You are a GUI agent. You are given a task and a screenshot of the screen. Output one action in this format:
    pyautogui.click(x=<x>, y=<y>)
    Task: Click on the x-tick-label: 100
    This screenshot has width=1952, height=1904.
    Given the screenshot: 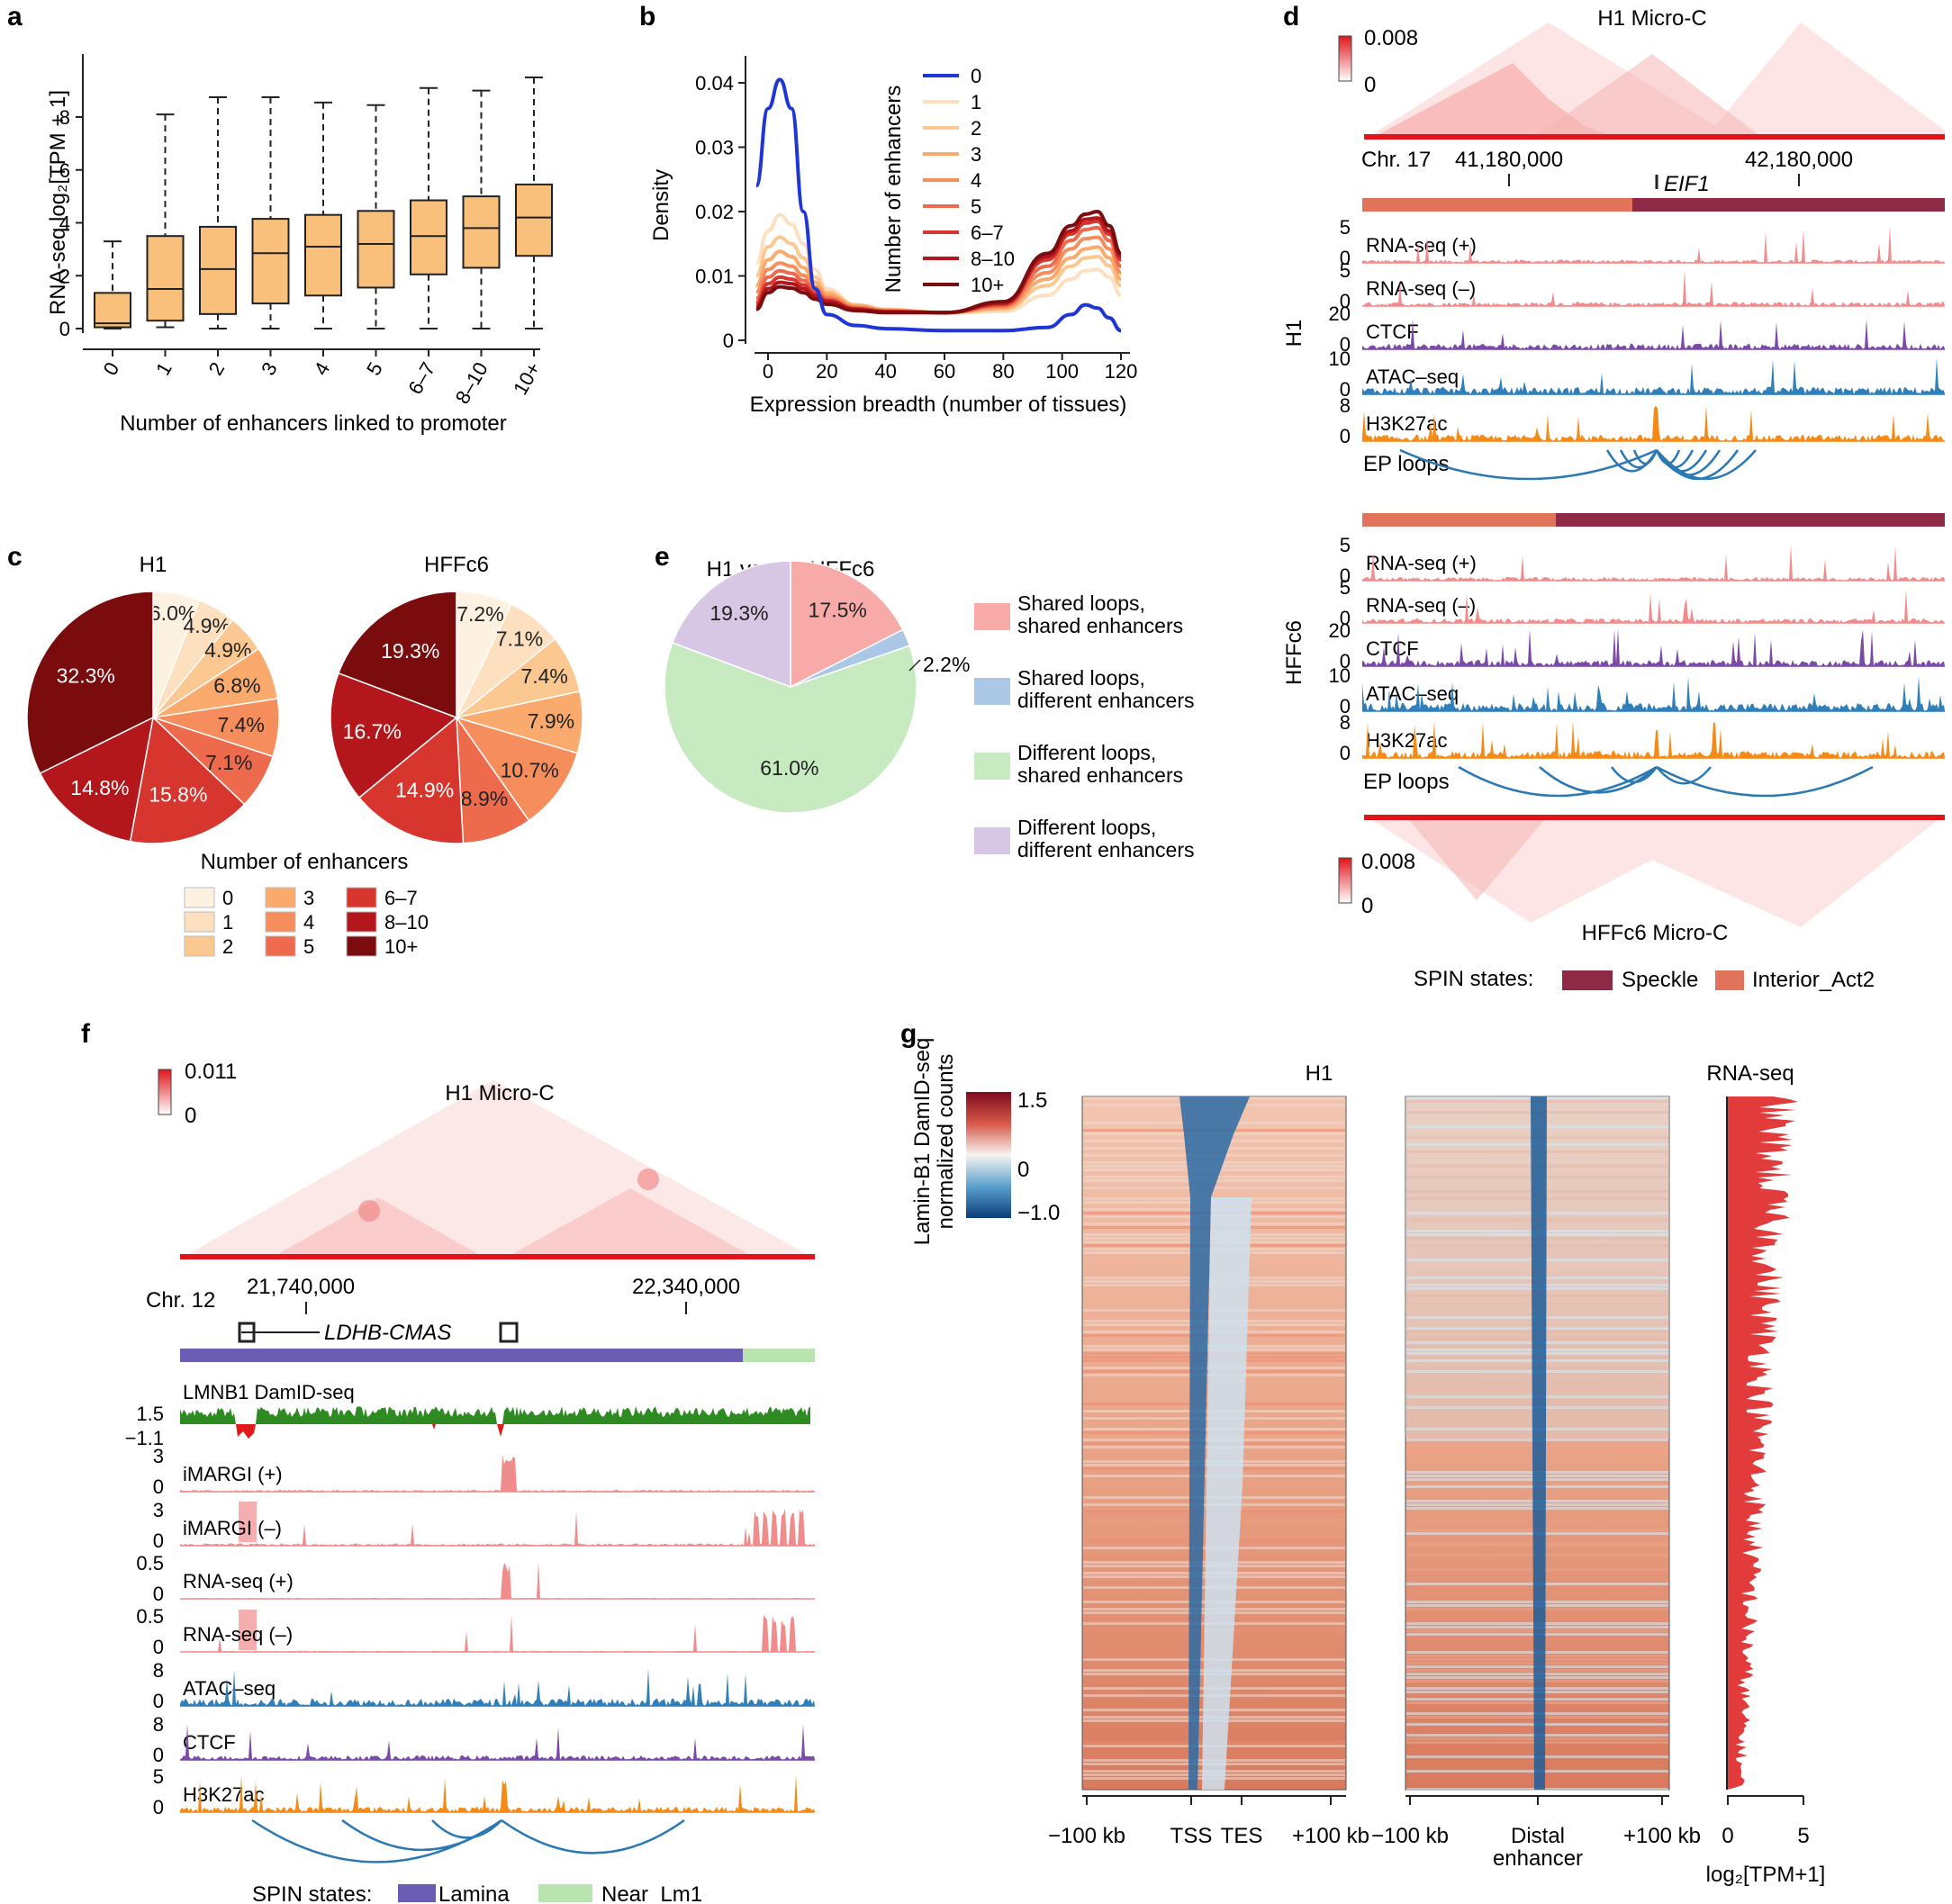 What is the action you would take?
    pyautogui.click(x=1062, y=371)
    